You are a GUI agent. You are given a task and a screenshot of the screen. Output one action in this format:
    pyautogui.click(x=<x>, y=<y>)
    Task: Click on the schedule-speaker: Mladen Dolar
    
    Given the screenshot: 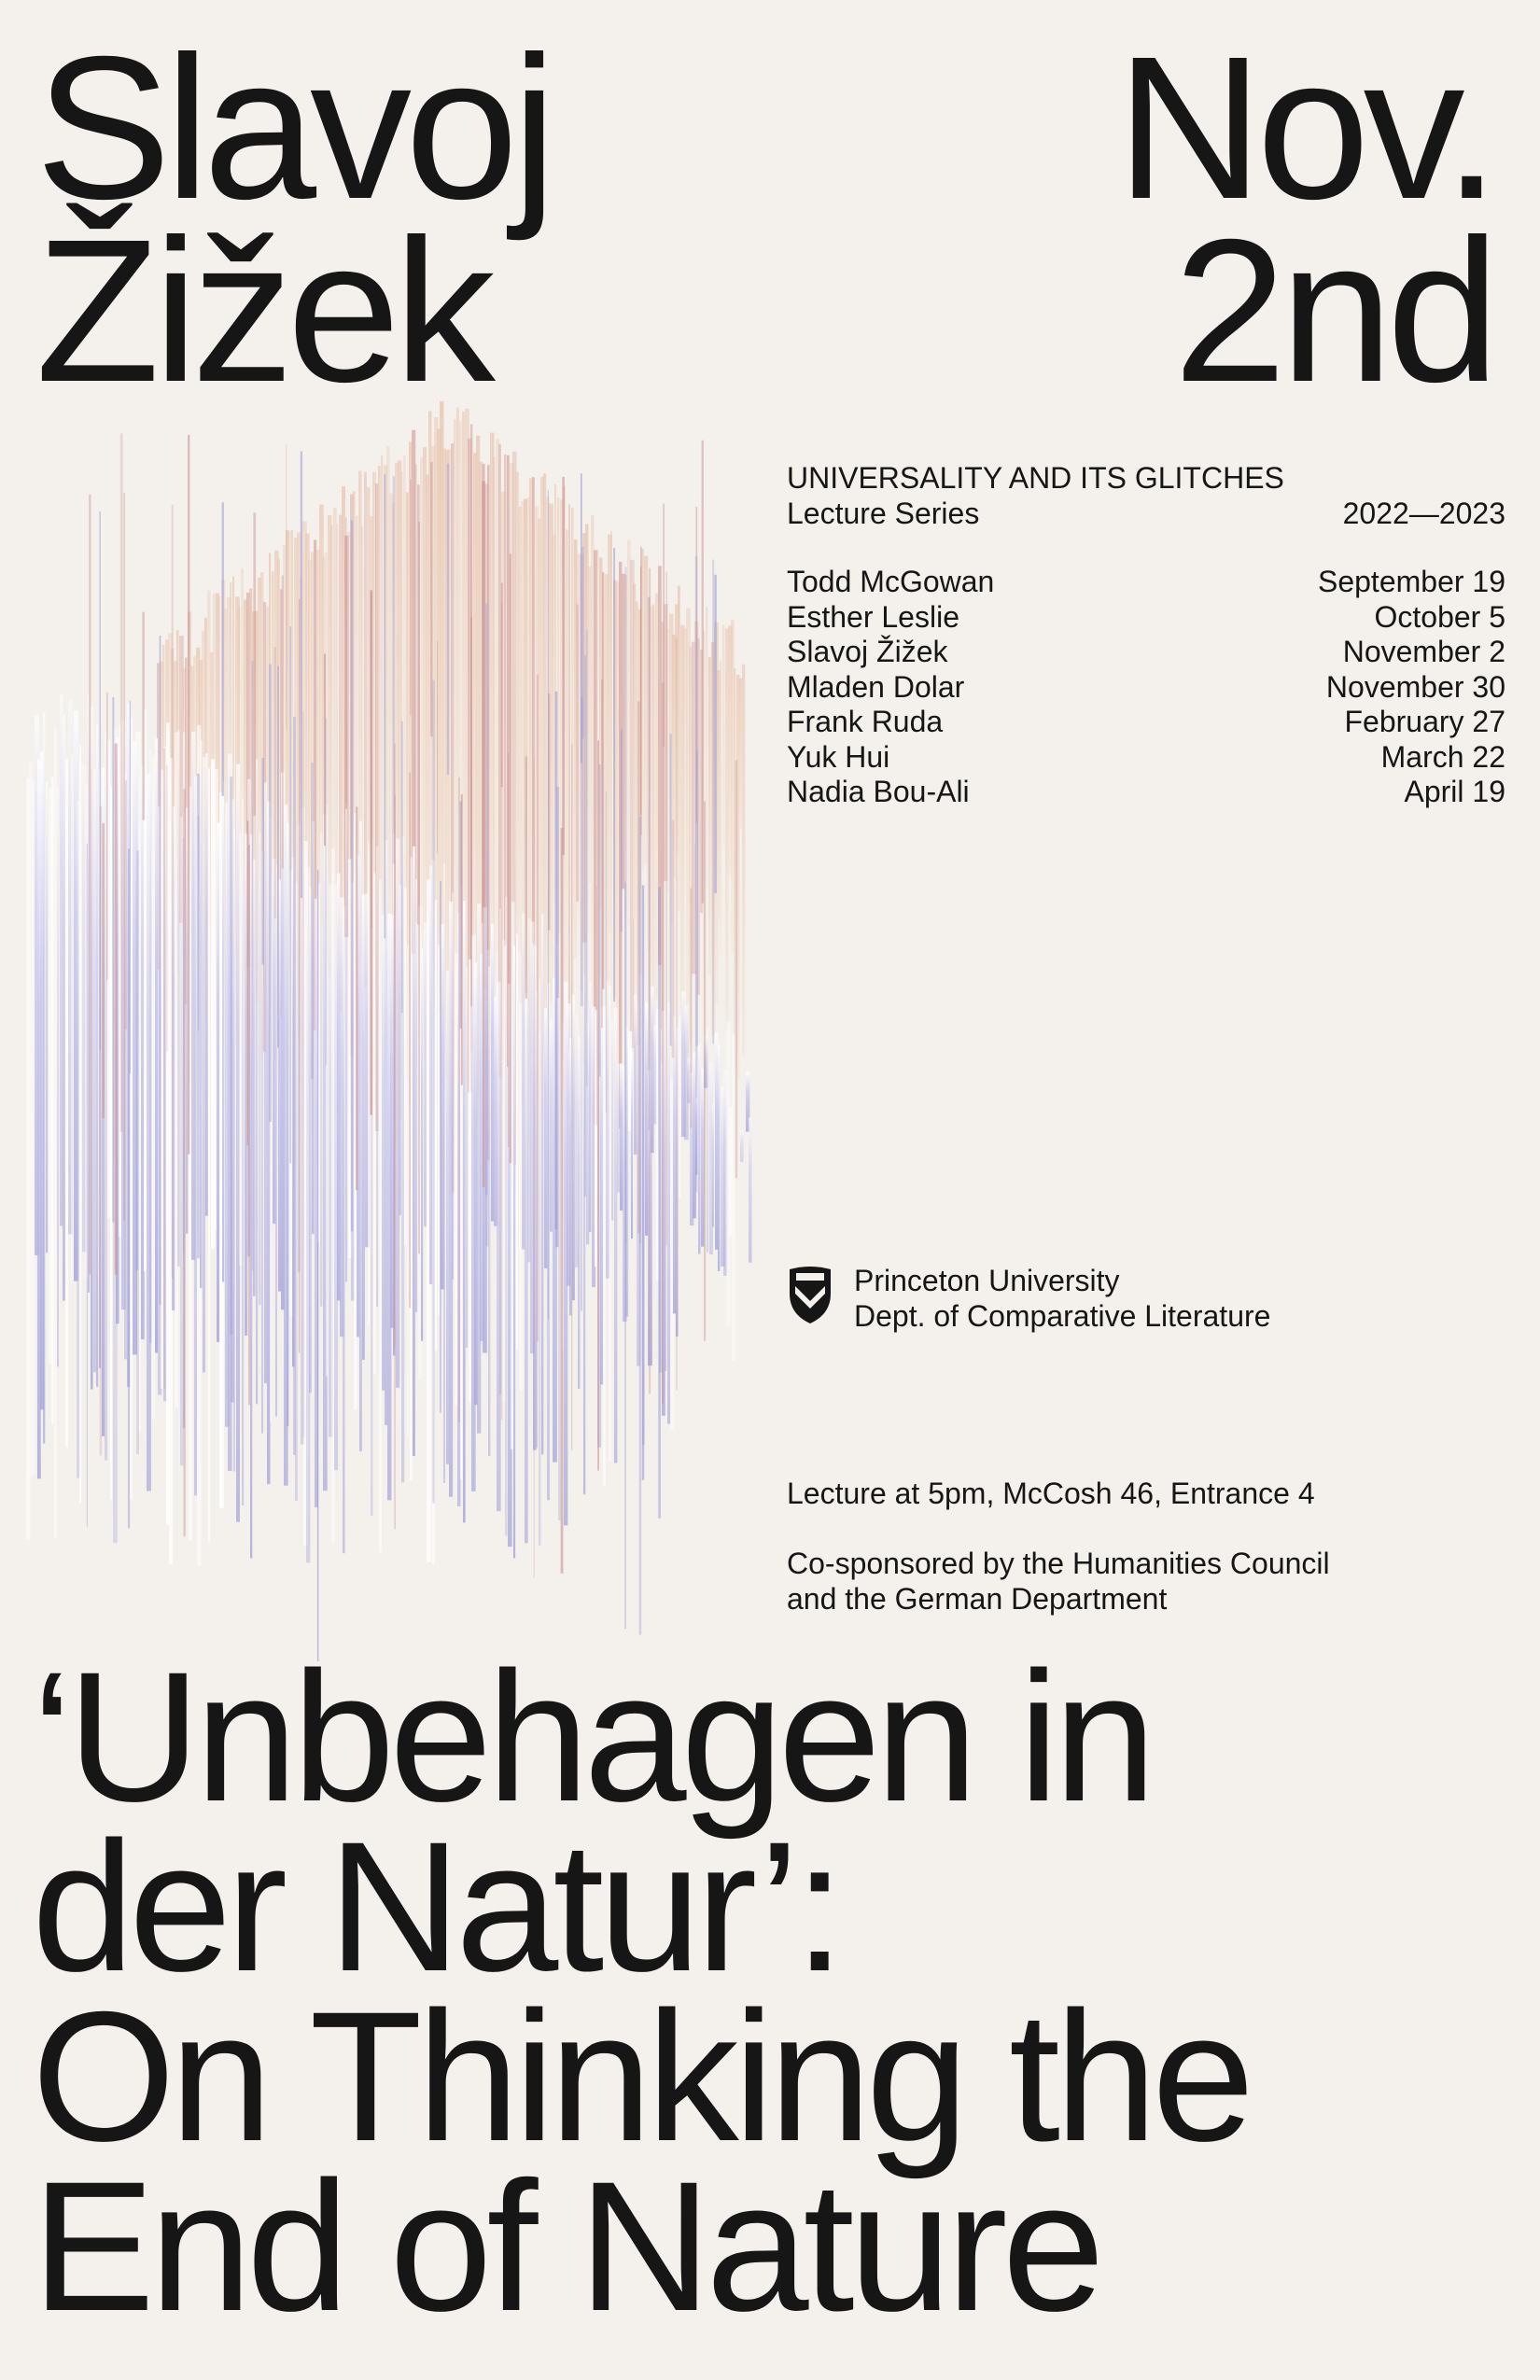 What is the action you would take?
    pyautogui.click(x=876, y=686)
    